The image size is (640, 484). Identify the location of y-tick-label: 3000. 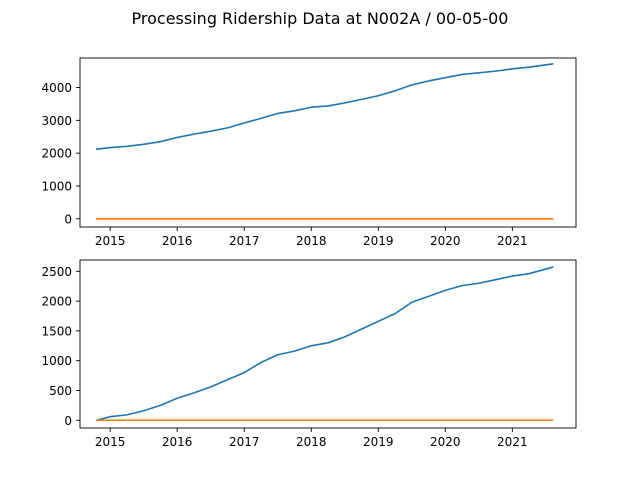
(56, 121).